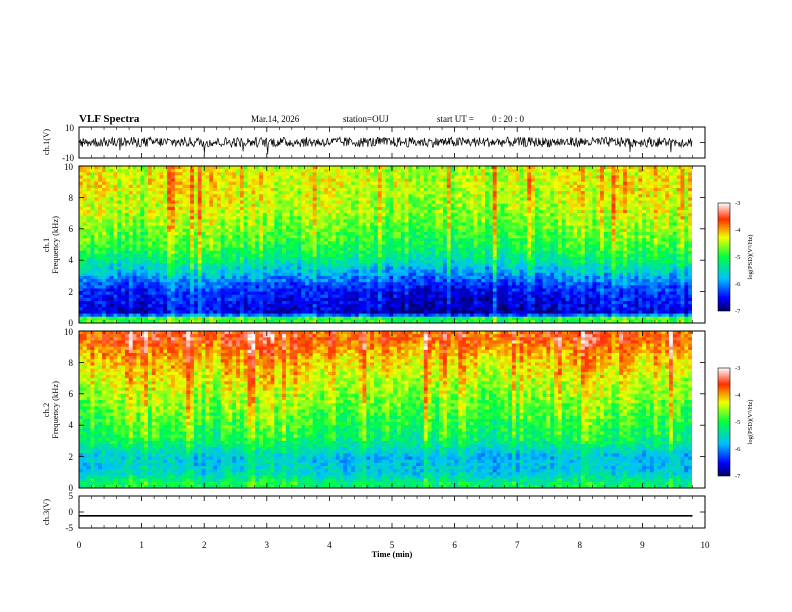 The height and width of the screenshot is (612, 792). What do you see at coordinates (366, 119) in the screenshot?
I see `header-station: station=OUJ` at bounding box center [366, 119].